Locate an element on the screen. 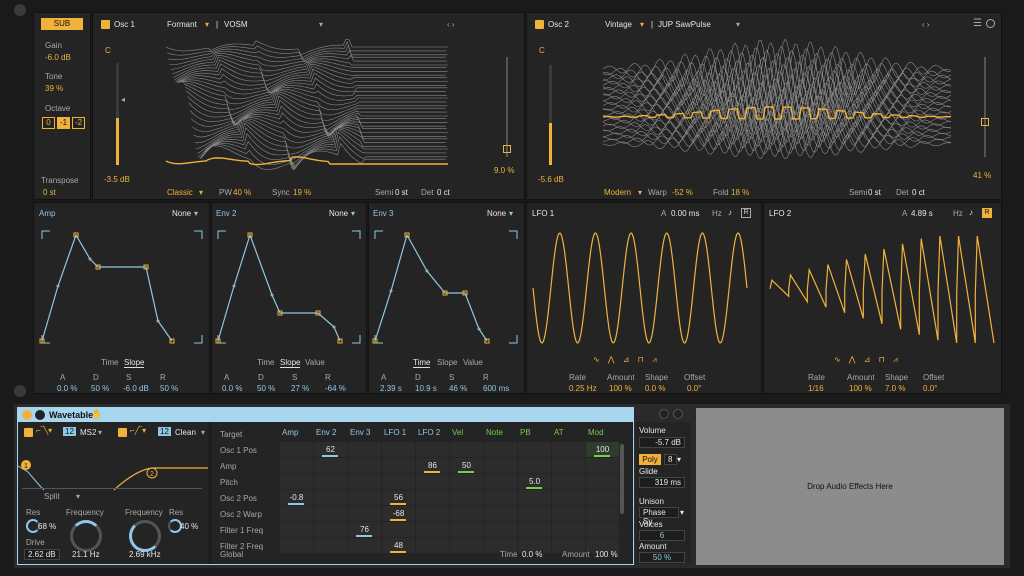 The width and height of the screenshot is (1024, 576). env2-target-select: None is located at coordinates (339, 213).